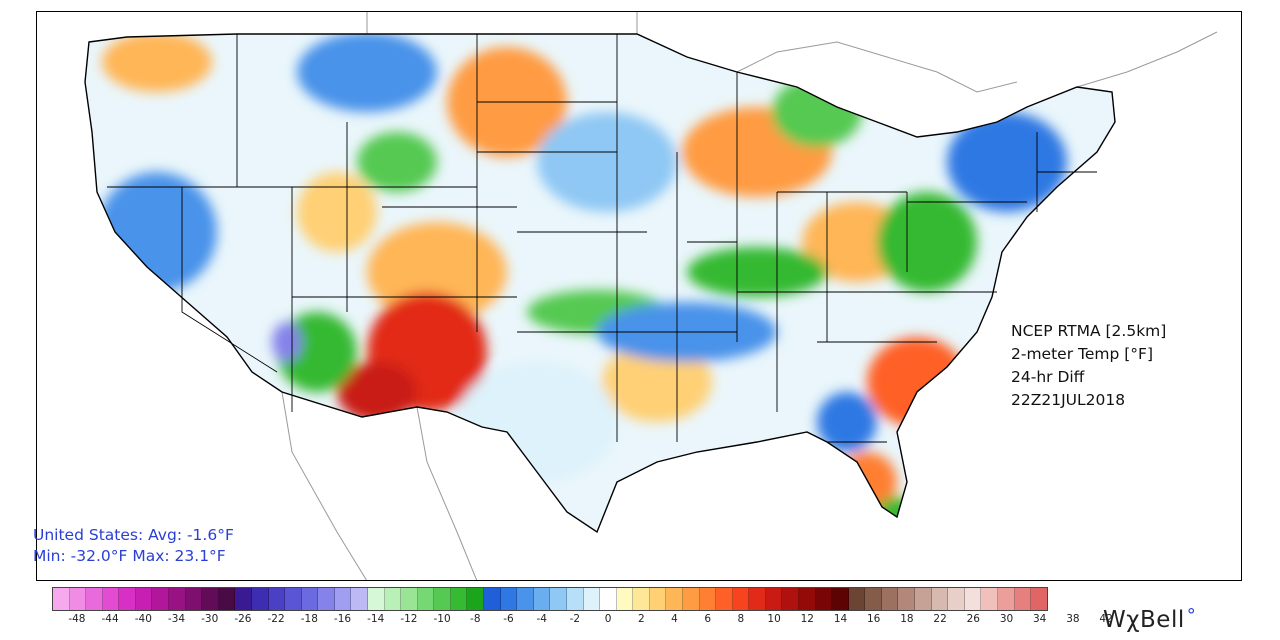  I want to click on legend-tick-label: -2, so click(575, 619).